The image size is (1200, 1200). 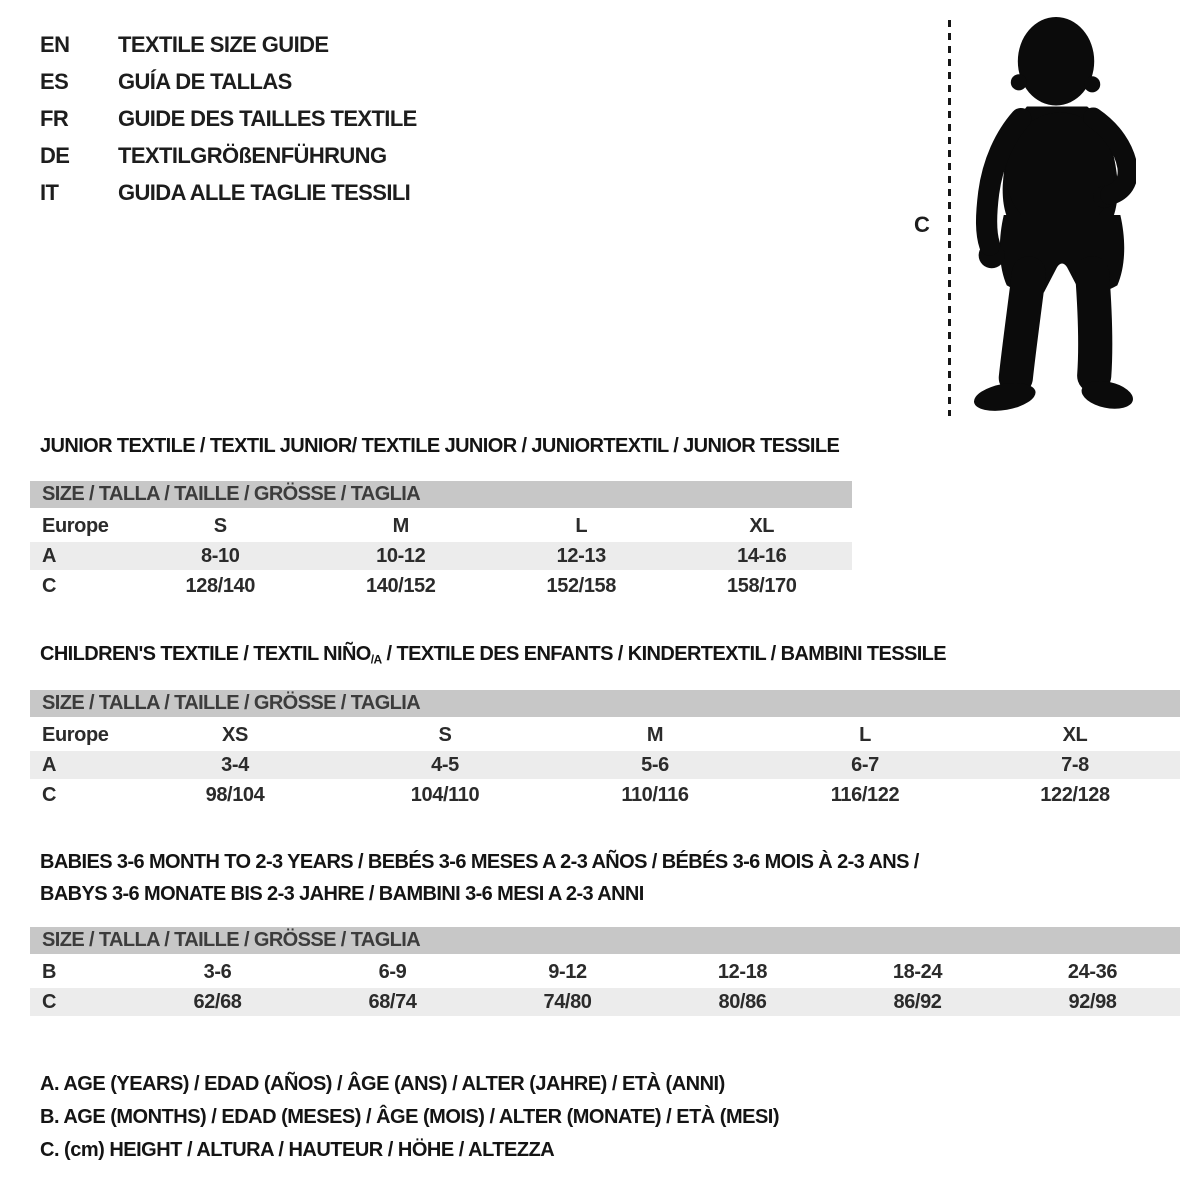 I want to click on children-title-part1: CHILDREN'S TEXTILE / TEXTIL NIÑO, so click(x=205, y=654).